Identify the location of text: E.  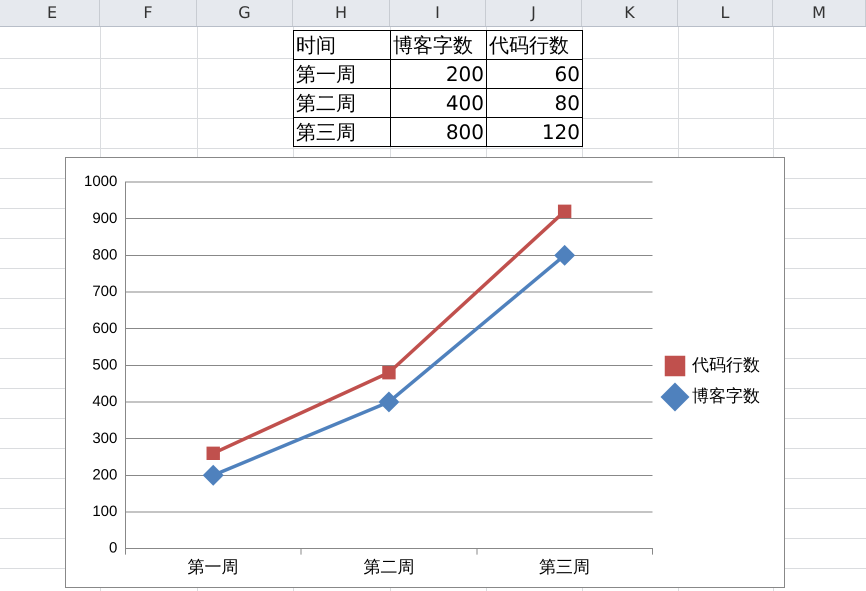
(52, 13).